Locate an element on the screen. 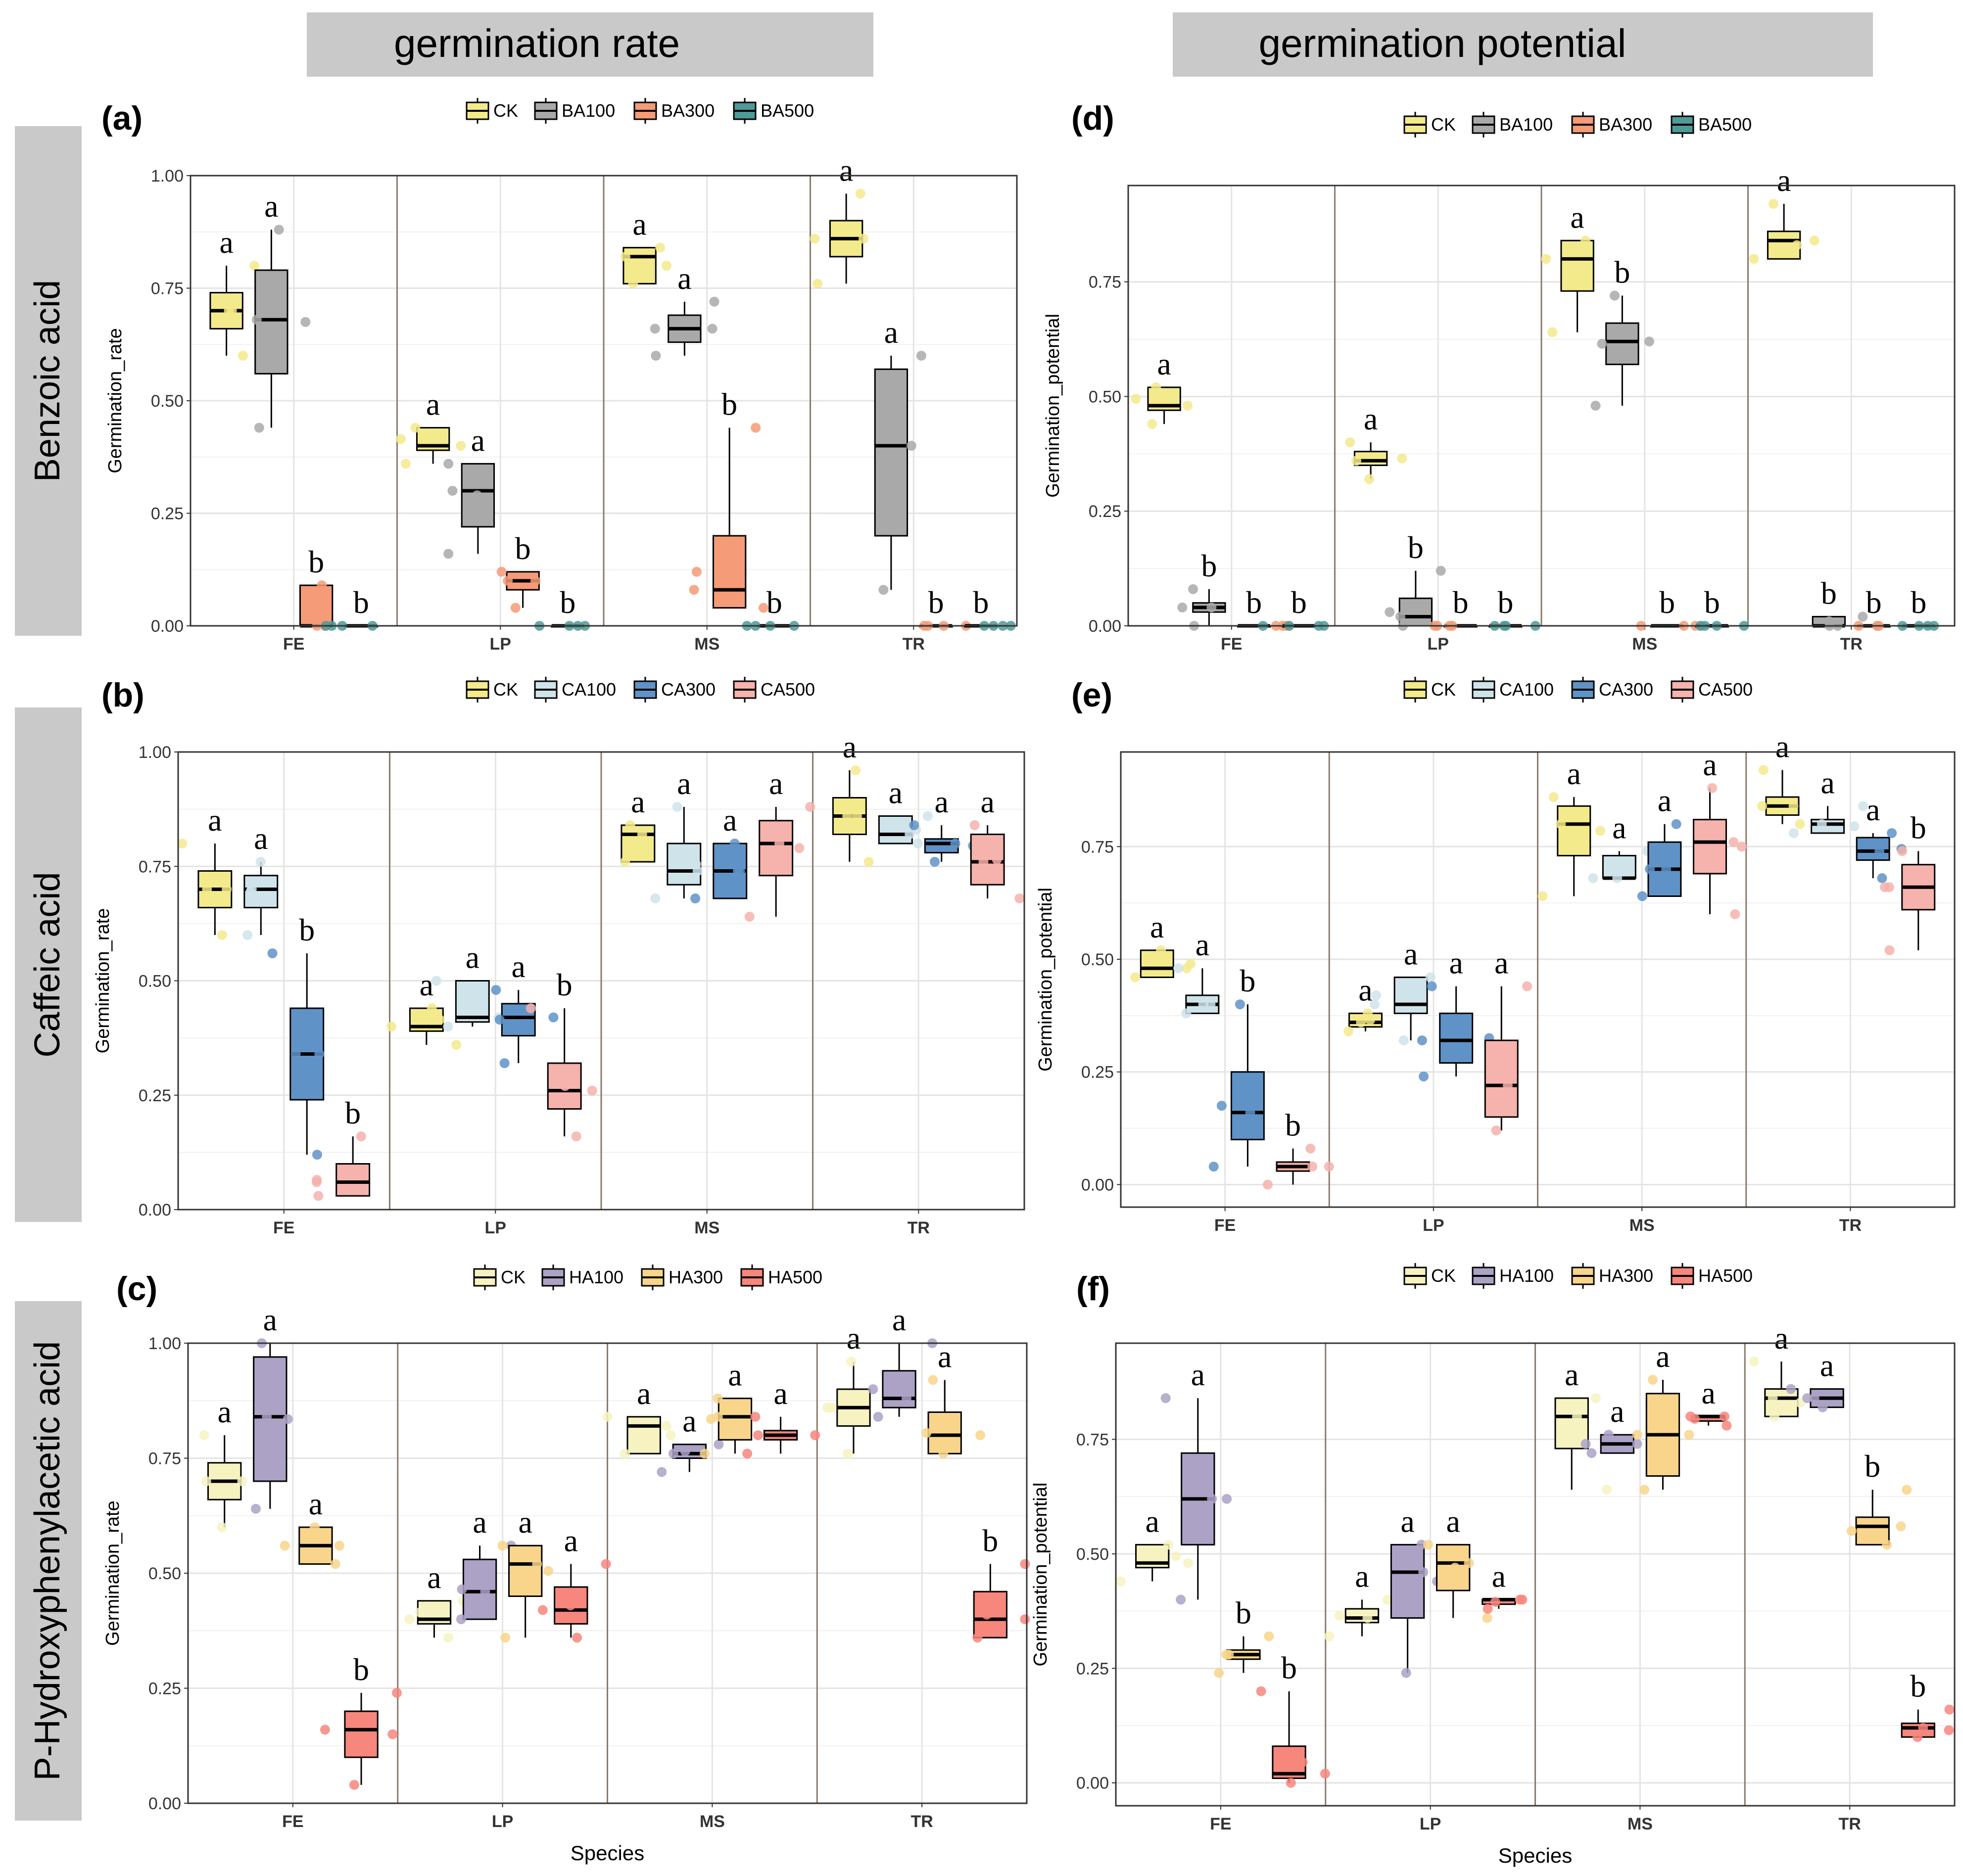 Image resolution: width=1963 pixels, height=1876 pixels. box-CA500-MS is located at coordinates (776, 848).